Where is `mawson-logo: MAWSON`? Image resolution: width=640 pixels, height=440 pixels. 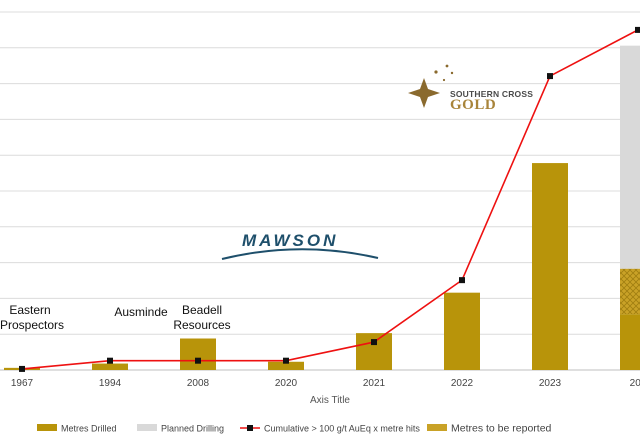 mawson-logo: MAWSON is located at coordinates (290, 240).